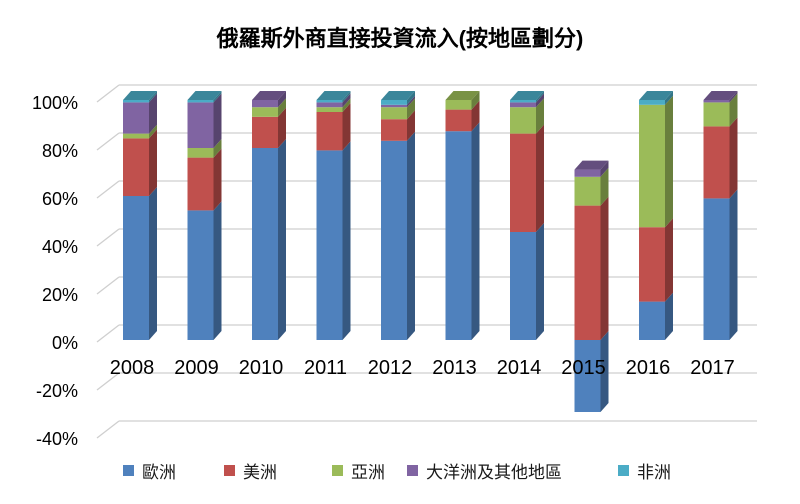  I want to click on y-axis-label: 60%, so click(60, 199).